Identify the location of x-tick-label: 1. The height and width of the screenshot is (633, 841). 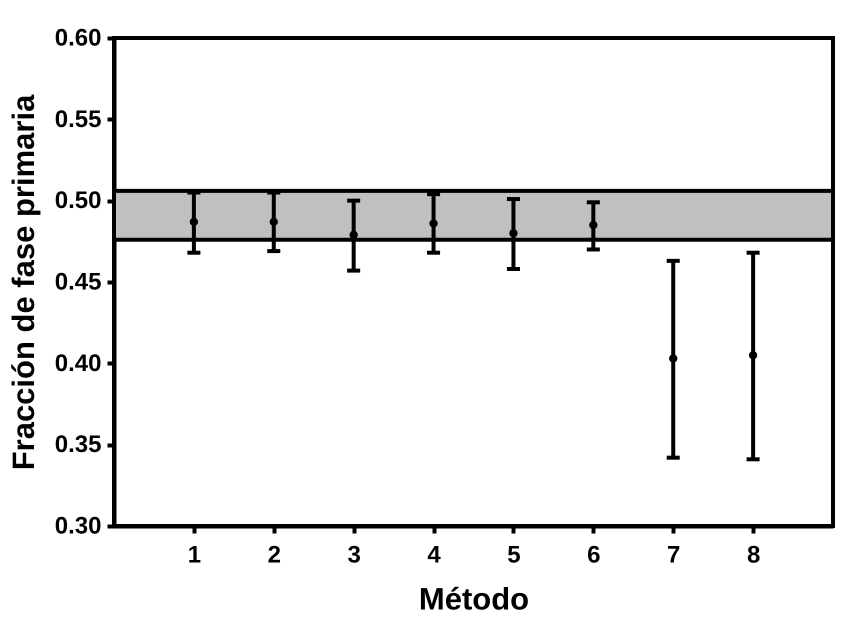
(195, 555).